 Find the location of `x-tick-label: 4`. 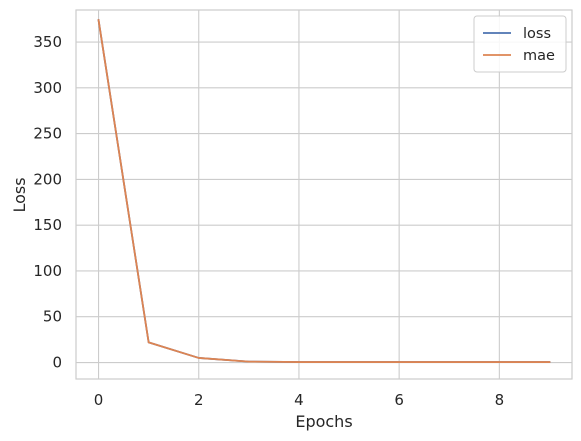

x-tick-label: 4 is located at coordinates (299, 400).